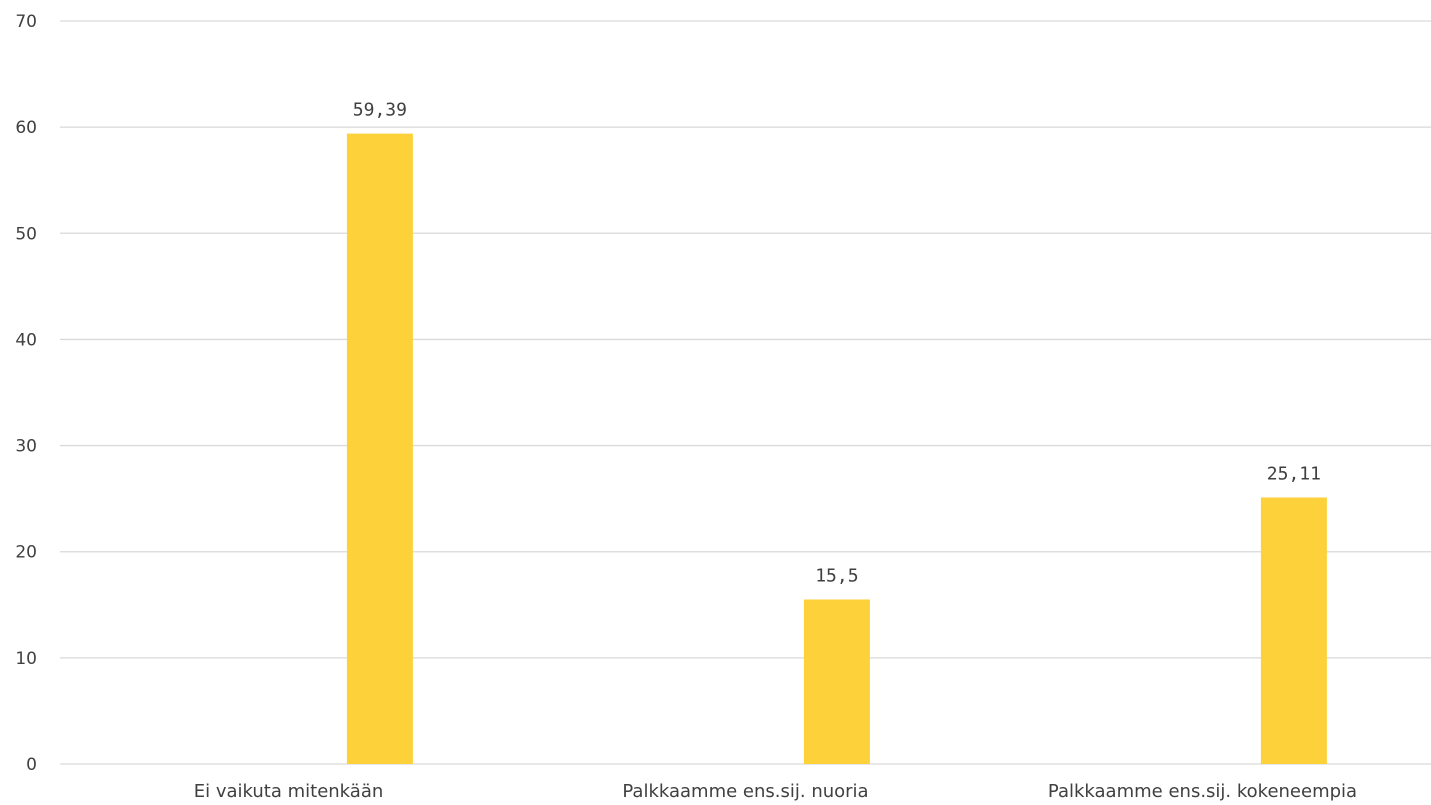 Image resolution: width=1431 pixels, height=805 pixels. What do you see at coordinates (26, 393) in the screenshot?
I see `y-axis-ticks: 0 10 20 30 40 50 60 70` at bounding box center [26, 393].